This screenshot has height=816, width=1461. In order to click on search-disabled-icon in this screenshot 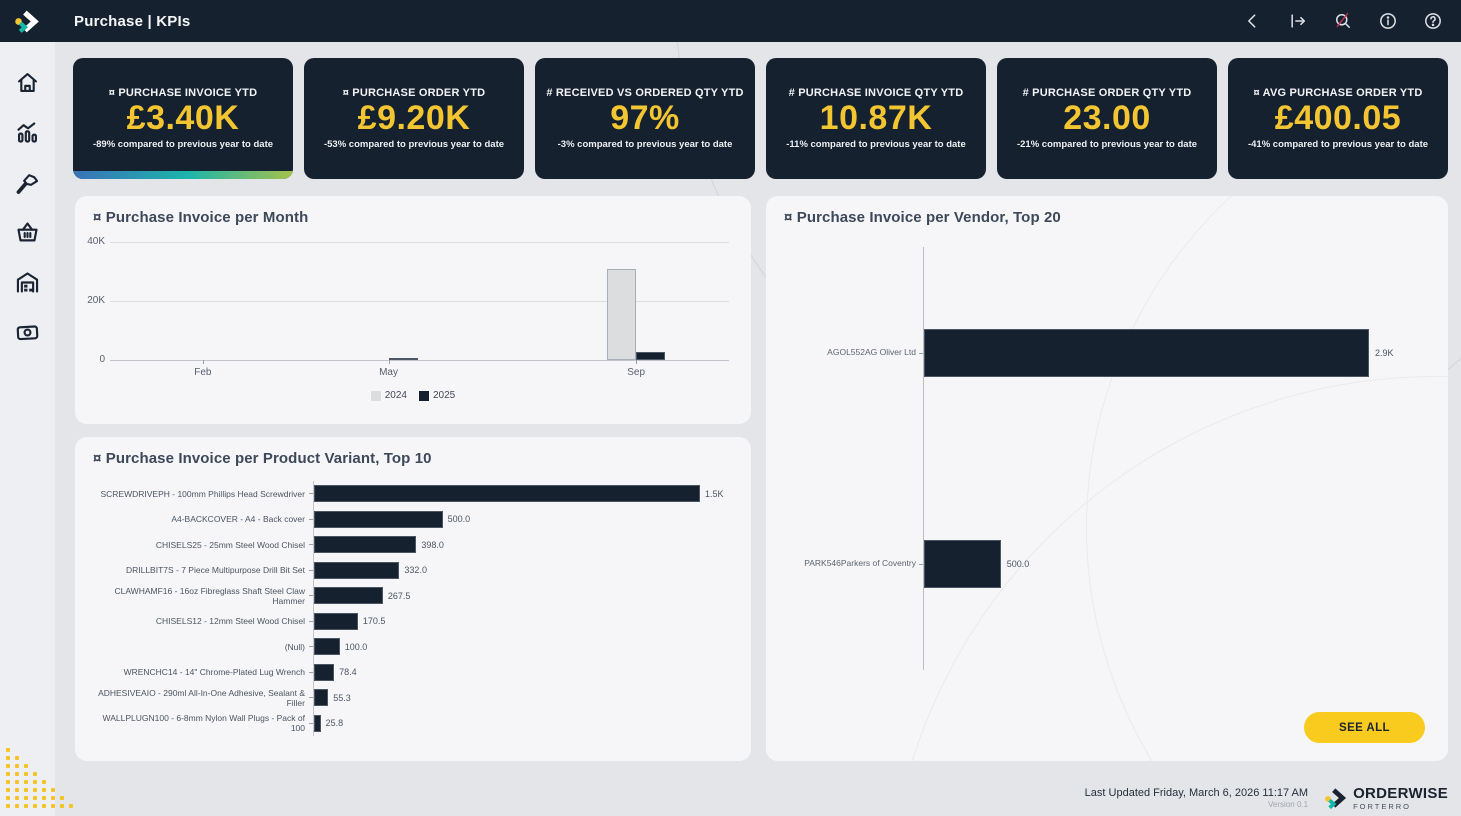, I will do `click(1343, 21)`.